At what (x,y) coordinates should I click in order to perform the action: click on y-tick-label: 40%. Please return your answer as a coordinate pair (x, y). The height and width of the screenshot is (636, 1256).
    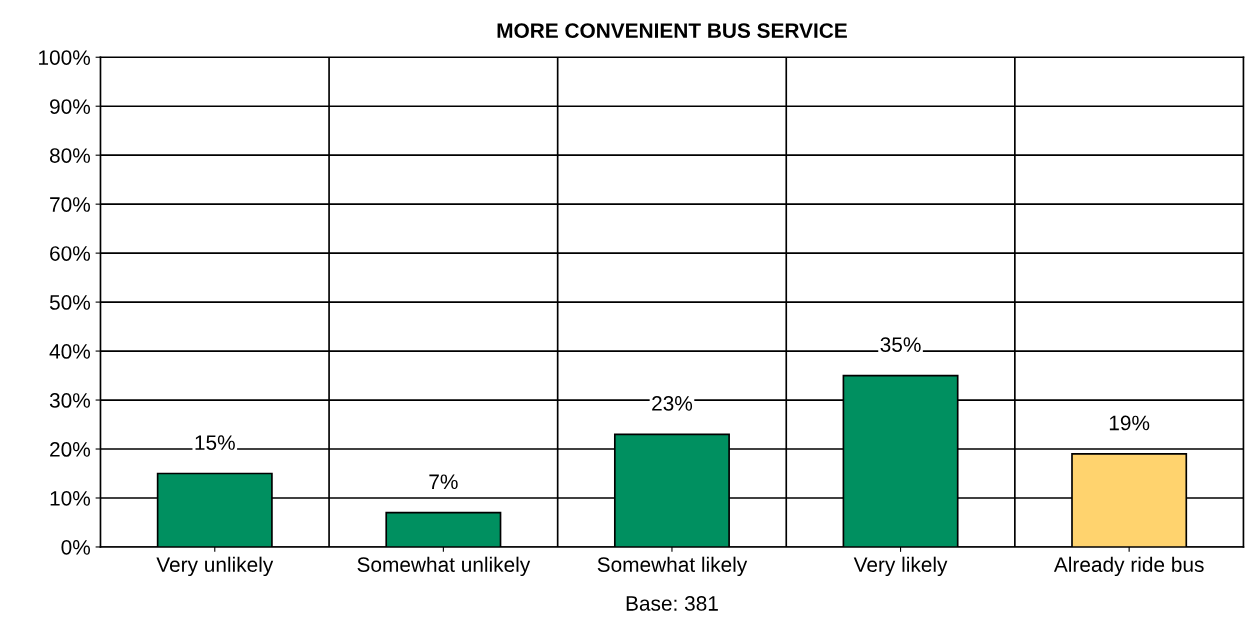
    Looking at the image, I should click on (70, 351).